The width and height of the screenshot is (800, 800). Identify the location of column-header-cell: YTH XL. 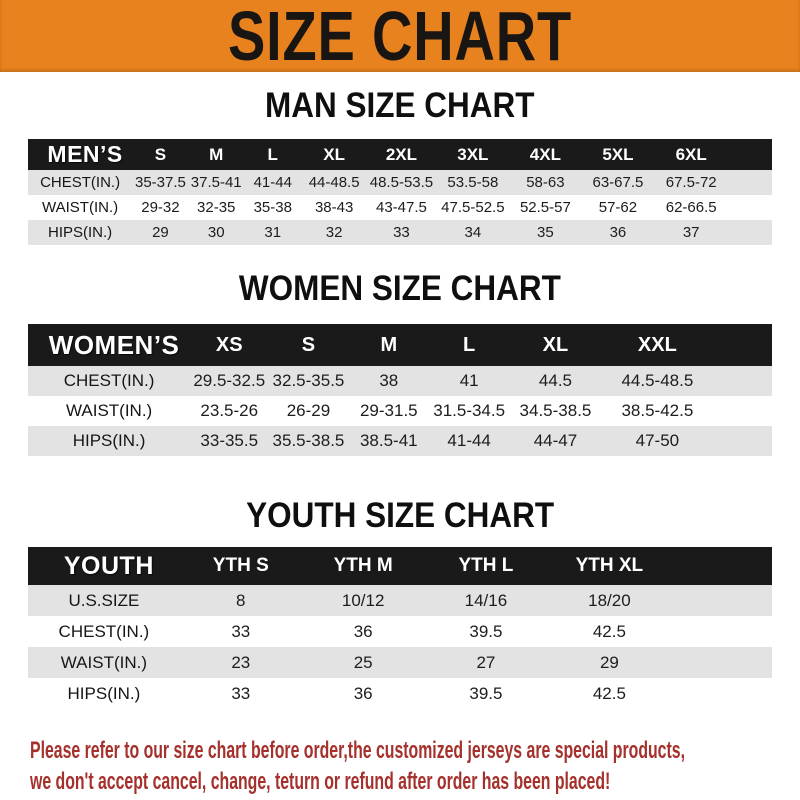
(609, 565).